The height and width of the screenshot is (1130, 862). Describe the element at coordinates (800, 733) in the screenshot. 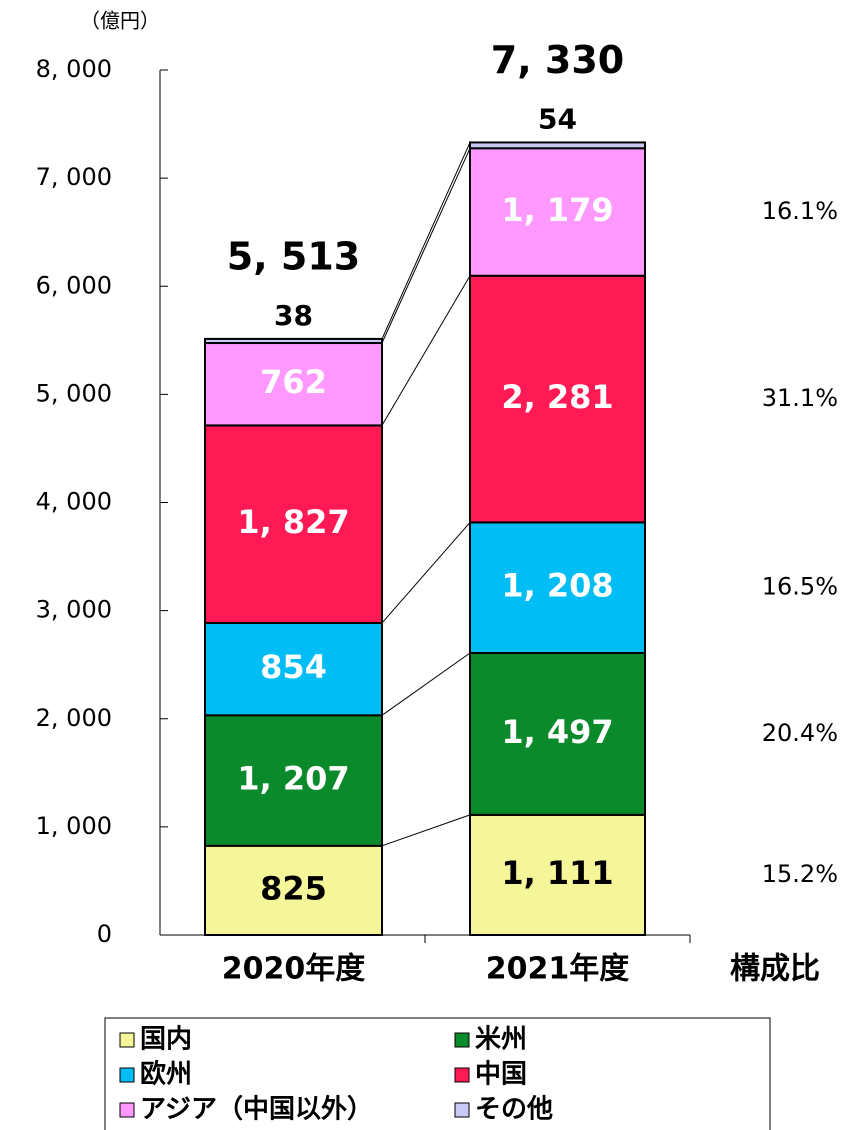

I see `share-label: 20.4%` at that location.